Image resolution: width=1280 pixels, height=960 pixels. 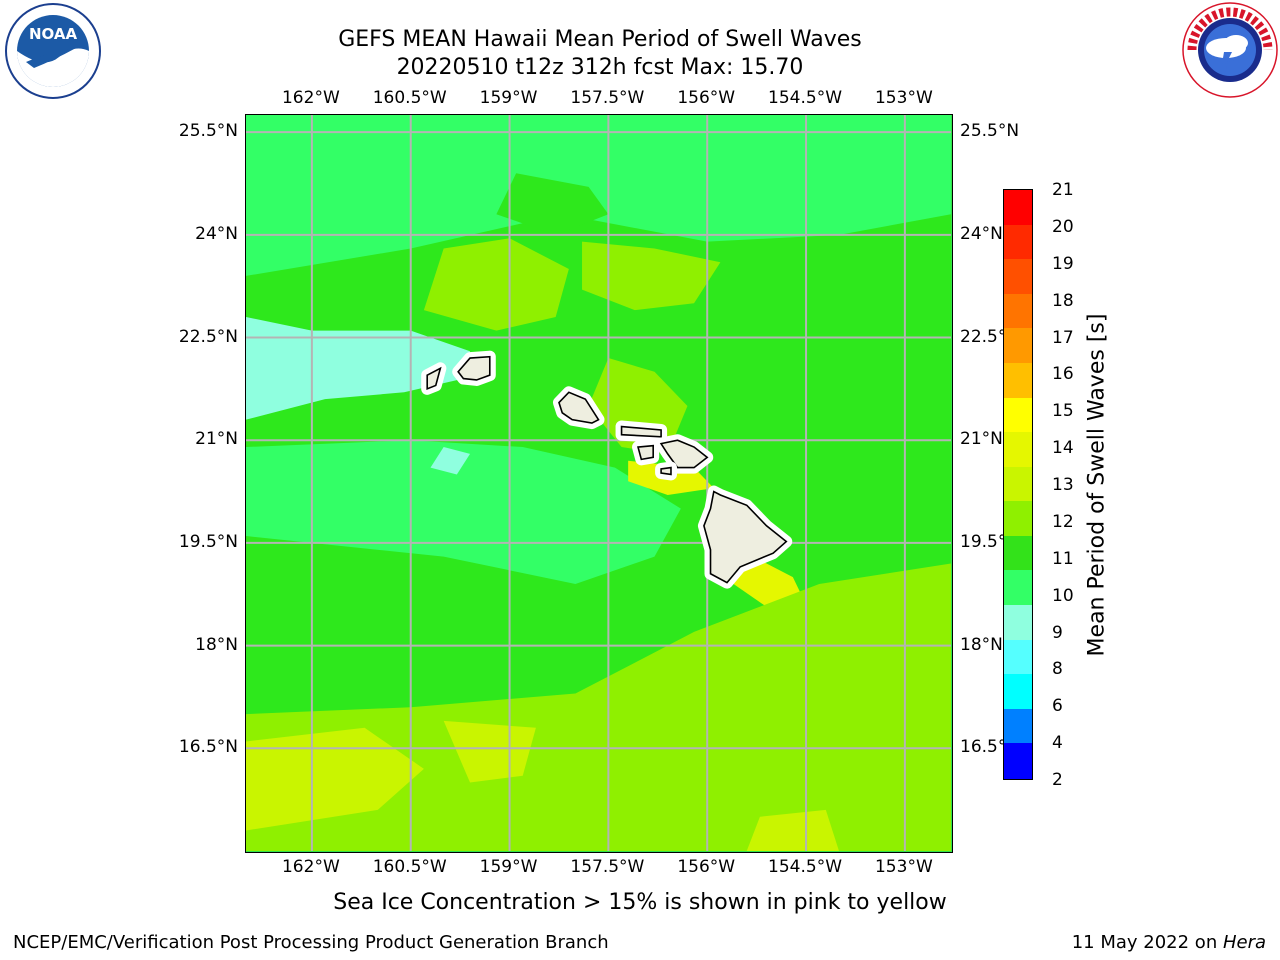 What do you see at coordinates (651, 276) in the screenshot?
I see `patch-12-center-north` at bounding box center [651, 276].